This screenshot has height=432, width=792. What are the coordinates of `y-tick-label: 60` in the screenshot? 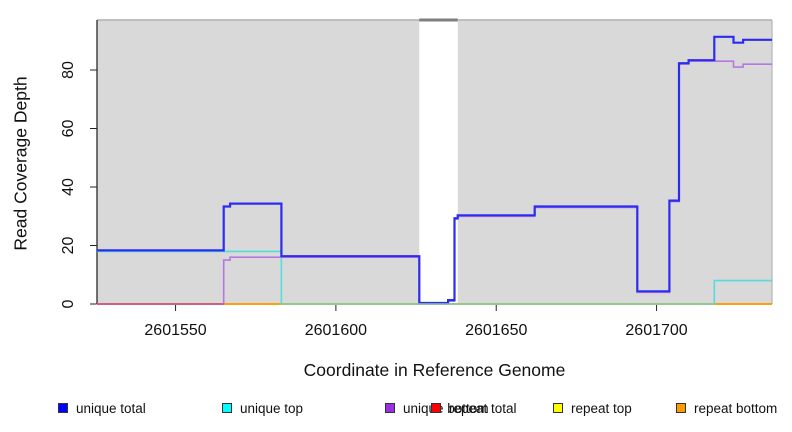 It's located at (68, 129).